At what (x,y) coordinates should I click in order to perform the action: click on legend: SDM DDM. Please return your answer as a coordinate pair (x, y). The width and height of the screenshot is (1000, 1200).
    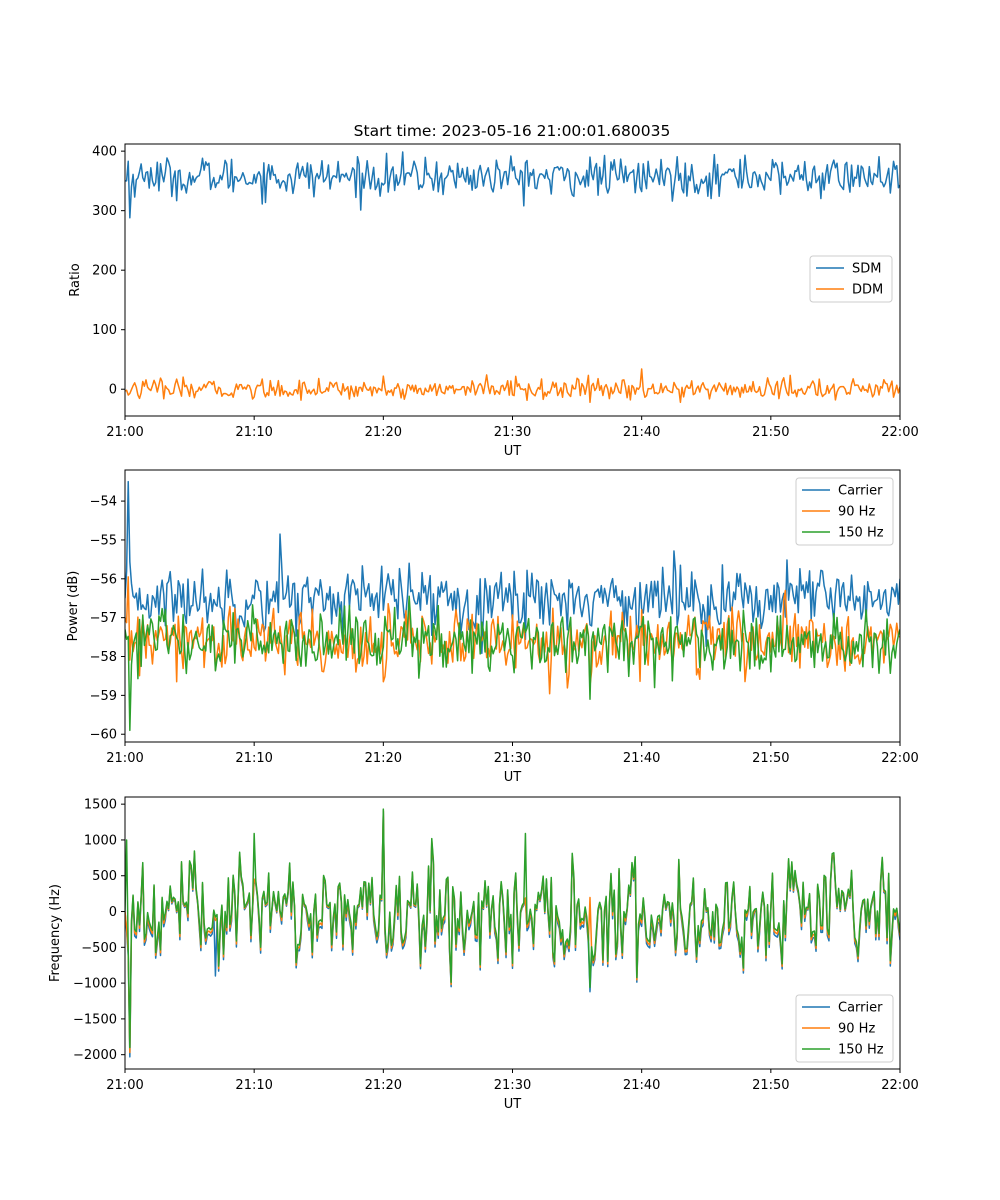
    Looking at the image, I should click on (851, 279).